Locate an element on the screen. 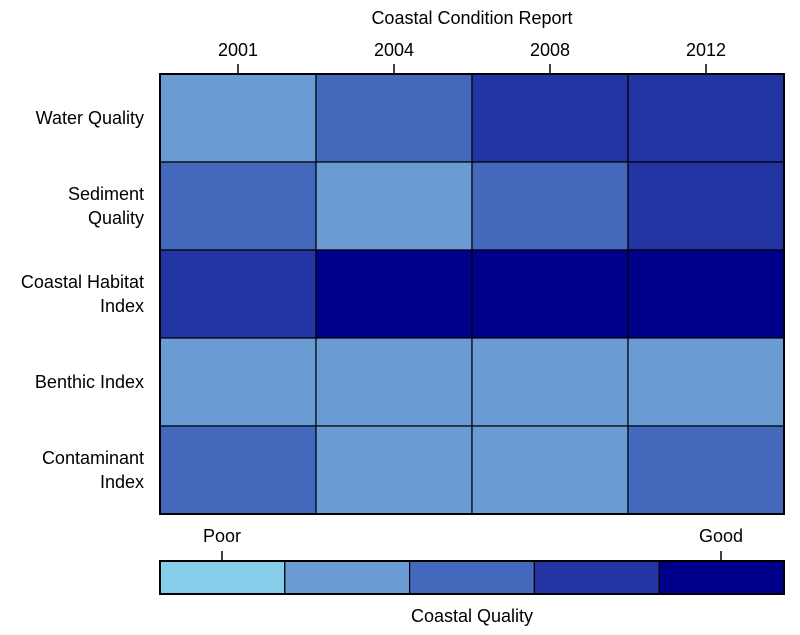 Image resolution: width=800 pixels, height=635 pixels. chart-title: Coastal Condition Report is located at coordinates (471, 18).